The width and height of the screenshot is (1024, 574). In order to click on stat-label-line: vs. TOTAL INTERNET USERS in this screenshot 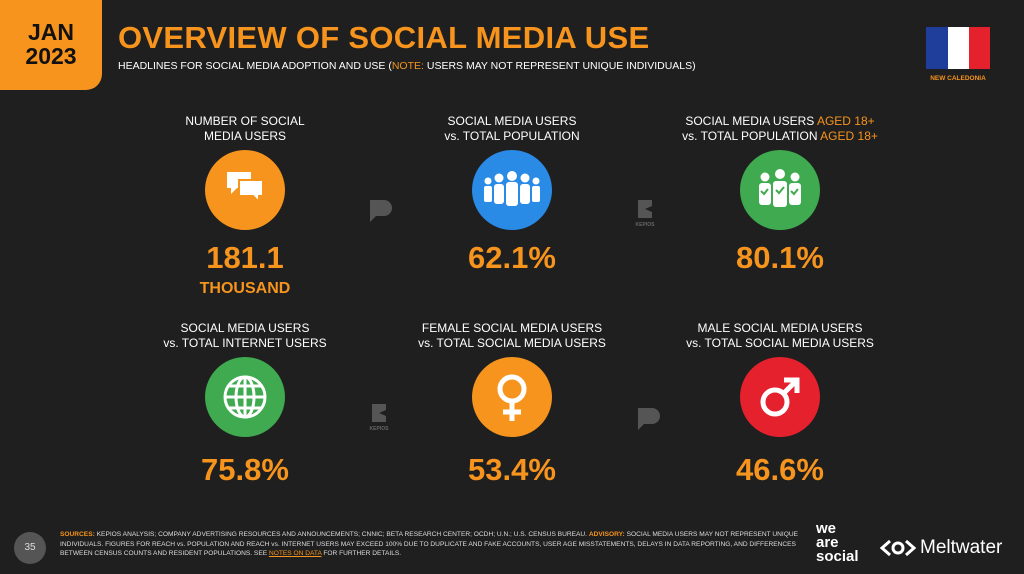, I will do `click(245, 343)`.